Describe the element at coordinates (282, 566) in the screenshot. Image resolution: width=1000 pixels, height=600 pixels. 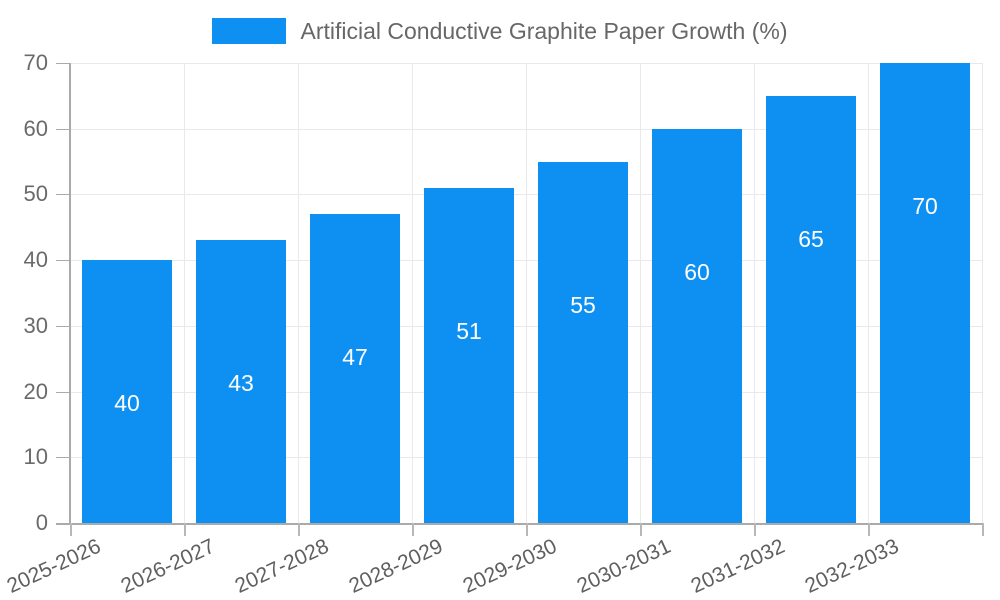
I see `x-axis-tick-label: 2027-2028` at that location.